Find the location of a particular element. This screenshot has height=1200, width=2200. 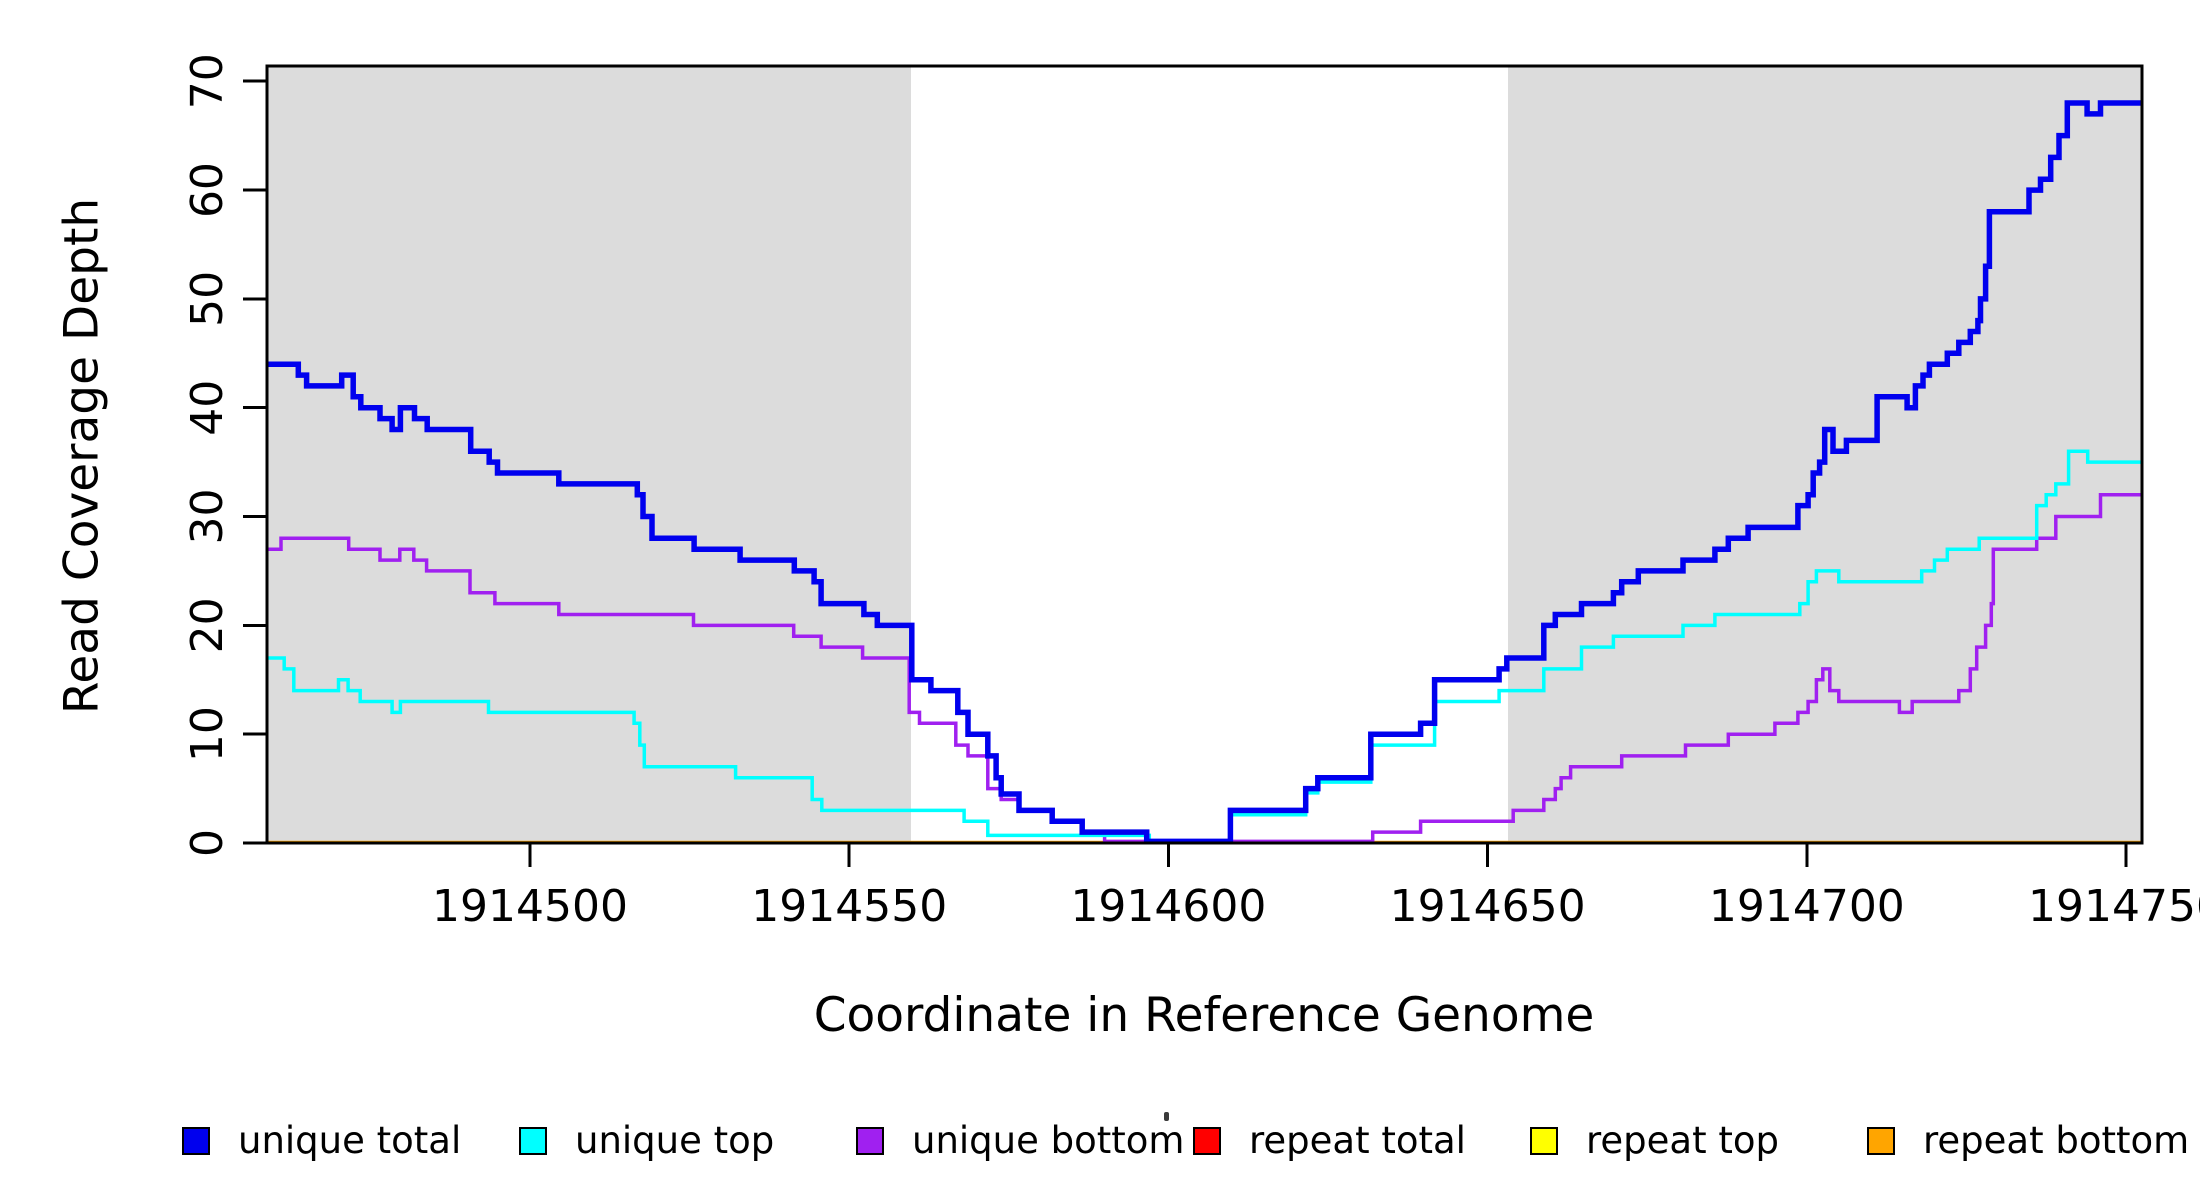

y-tick-label: 10 is located at coordinates (207, 734).